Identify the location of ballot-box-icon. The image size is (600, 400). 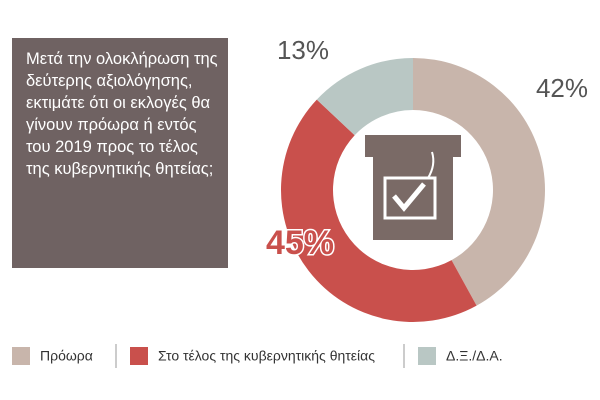
(413, 187).